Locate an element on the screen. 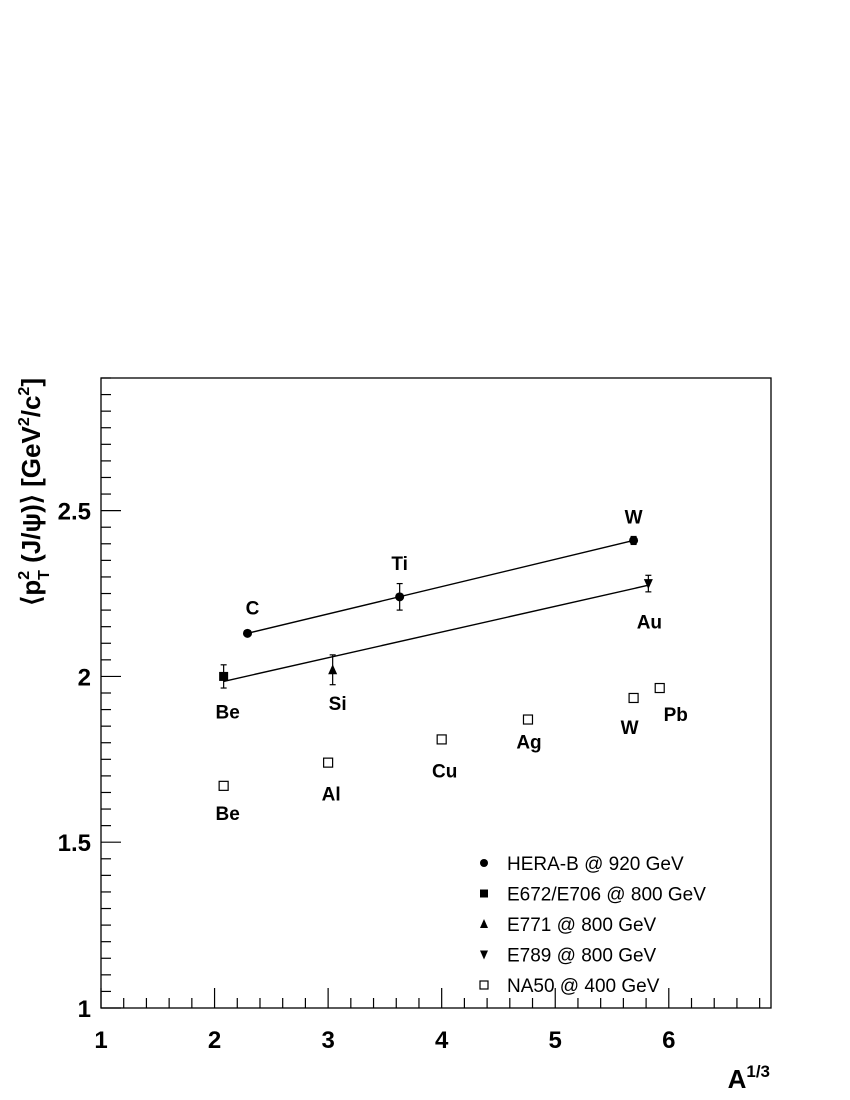 Image resolution: width=850 pixels, height=1100 pixels. y-tick-label: 2 is located at coordinates (84, 677).